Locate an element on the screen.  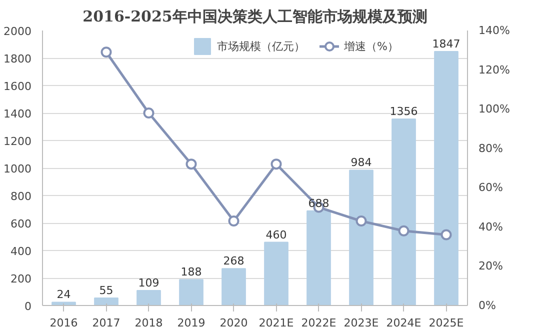
y-tick-label: 1600 is located at coordinates (18, 86).